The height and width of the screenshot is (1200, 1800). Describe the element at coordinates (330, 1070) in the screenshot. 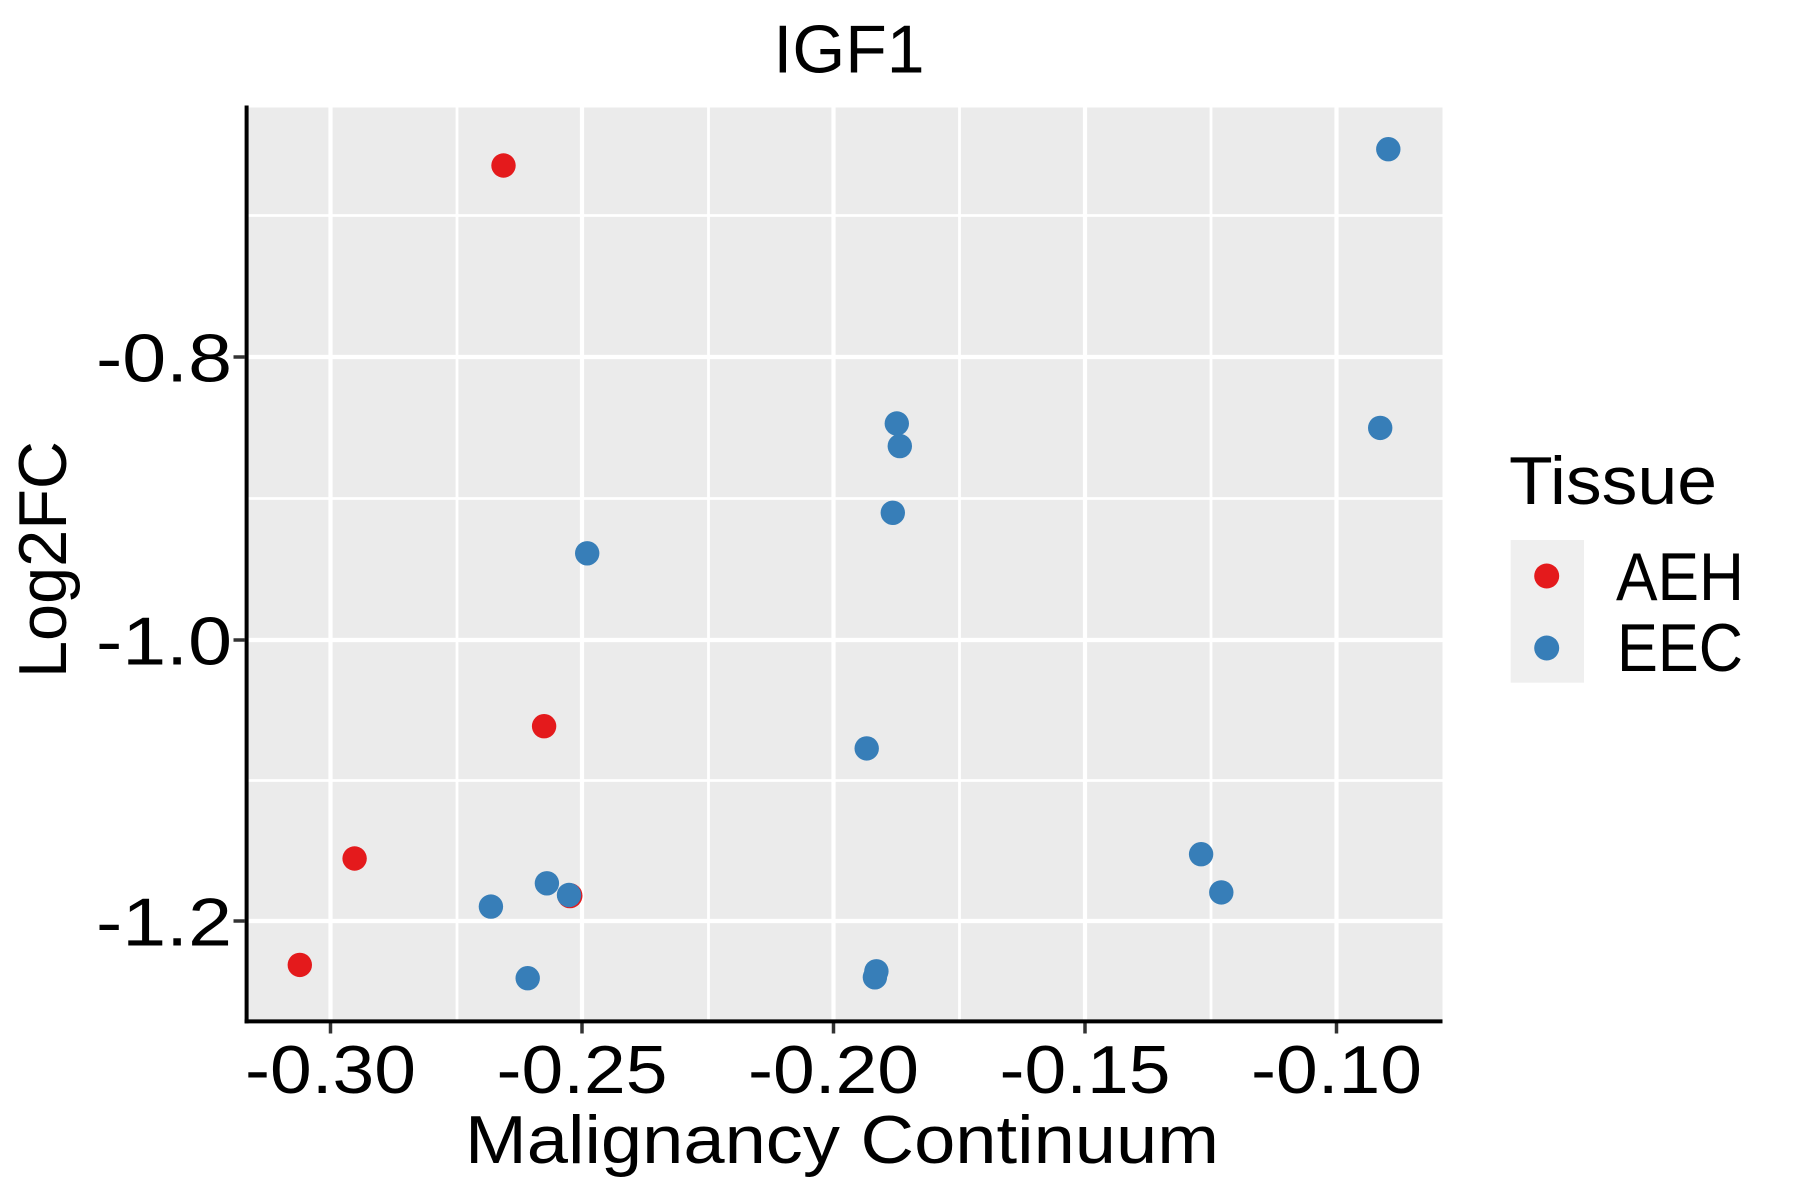

I see `svg-text: -0.30` at that location.